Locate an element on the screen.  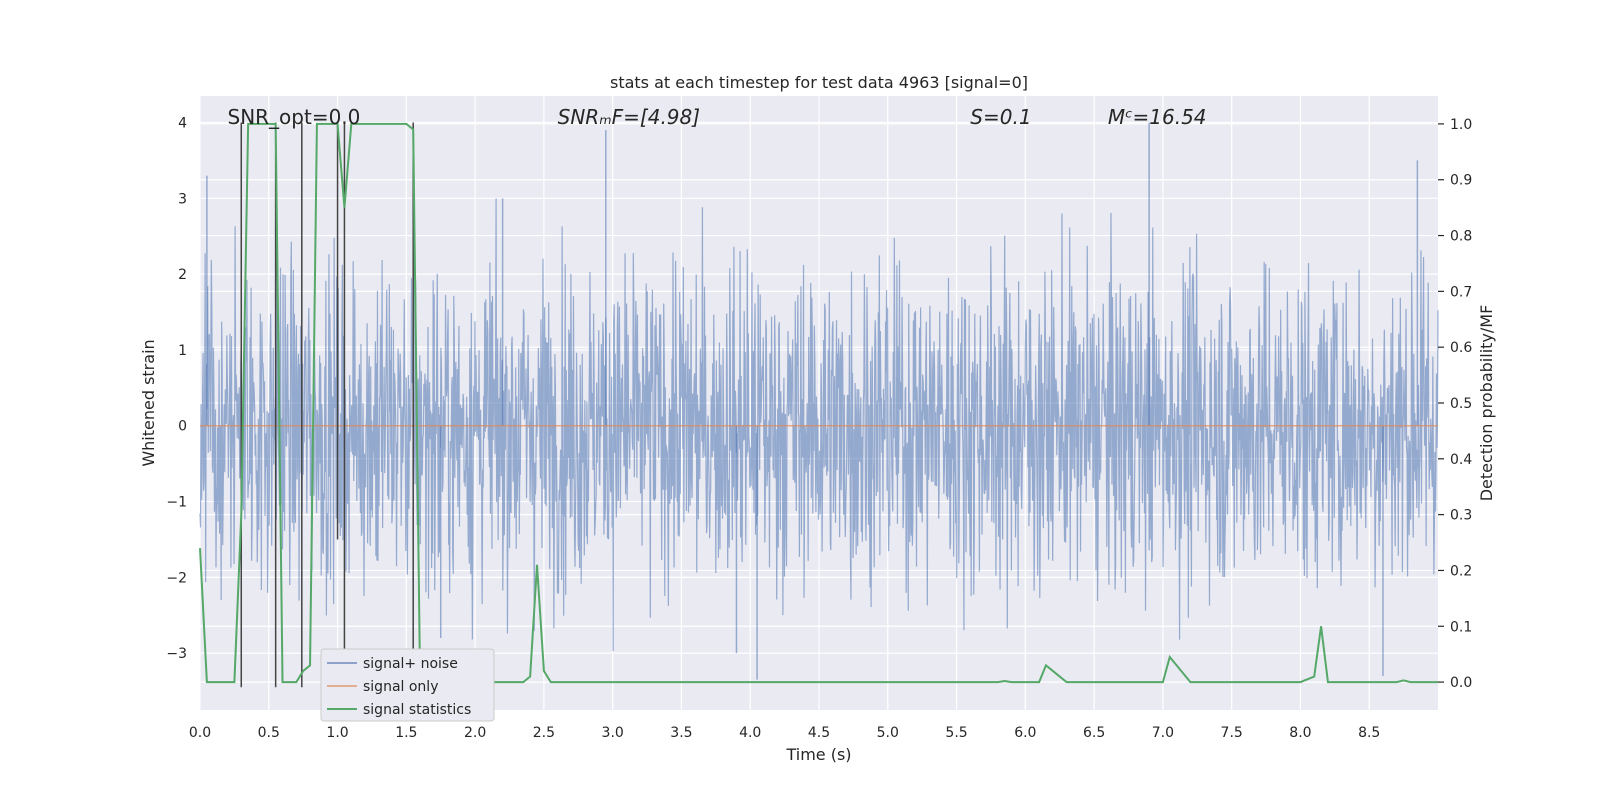
y2-tick-label: 1.0 is located at coordinates (1461, 125).